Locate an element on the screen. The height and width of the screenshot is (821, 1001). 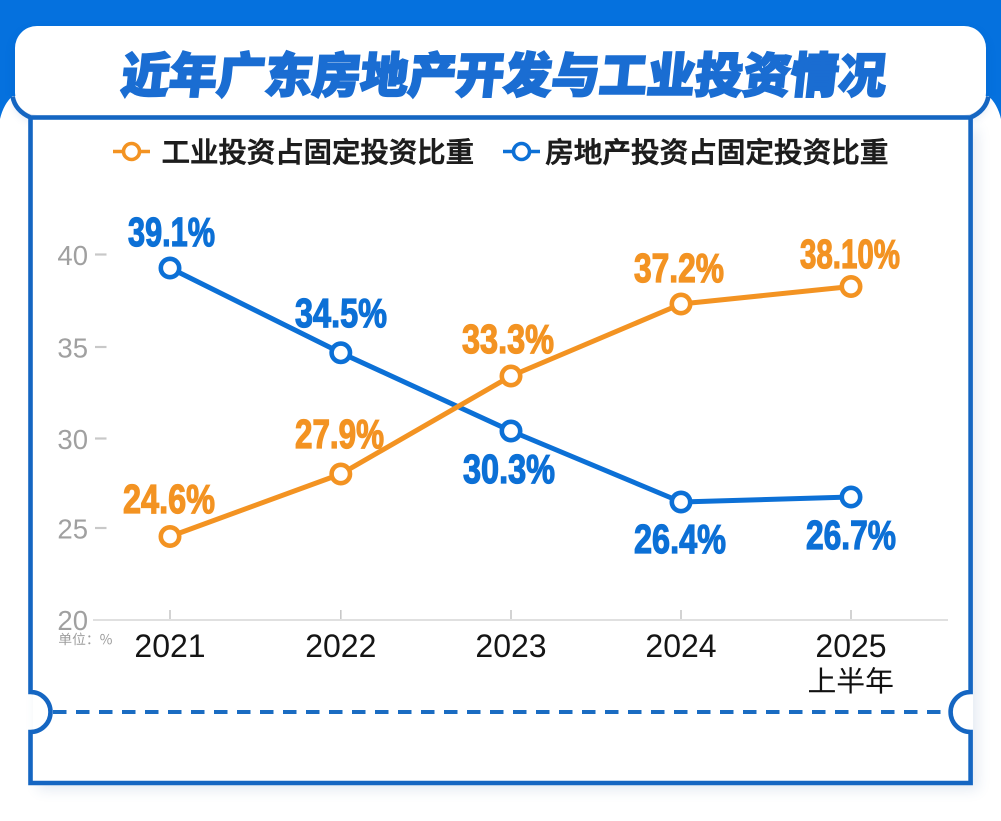
svg-text: 2022 is located at coordinates (340, 646).